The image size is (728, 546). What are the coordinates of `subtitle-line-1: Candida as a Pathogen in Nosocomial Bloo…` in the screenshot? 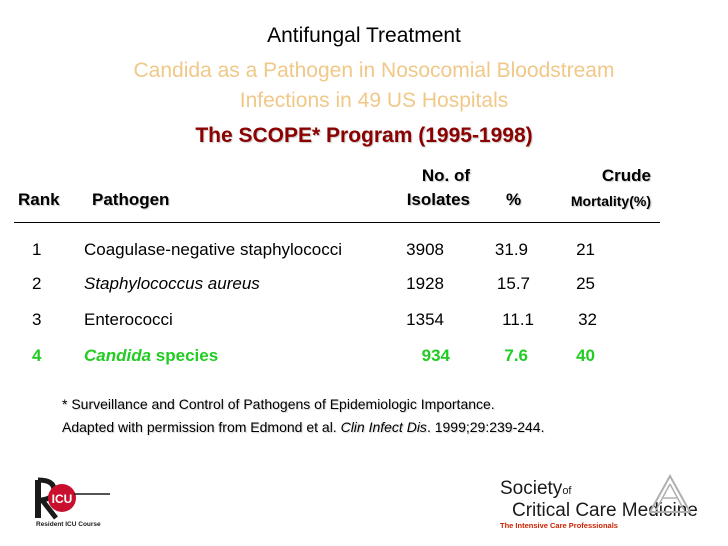 It's located at (374, 70).